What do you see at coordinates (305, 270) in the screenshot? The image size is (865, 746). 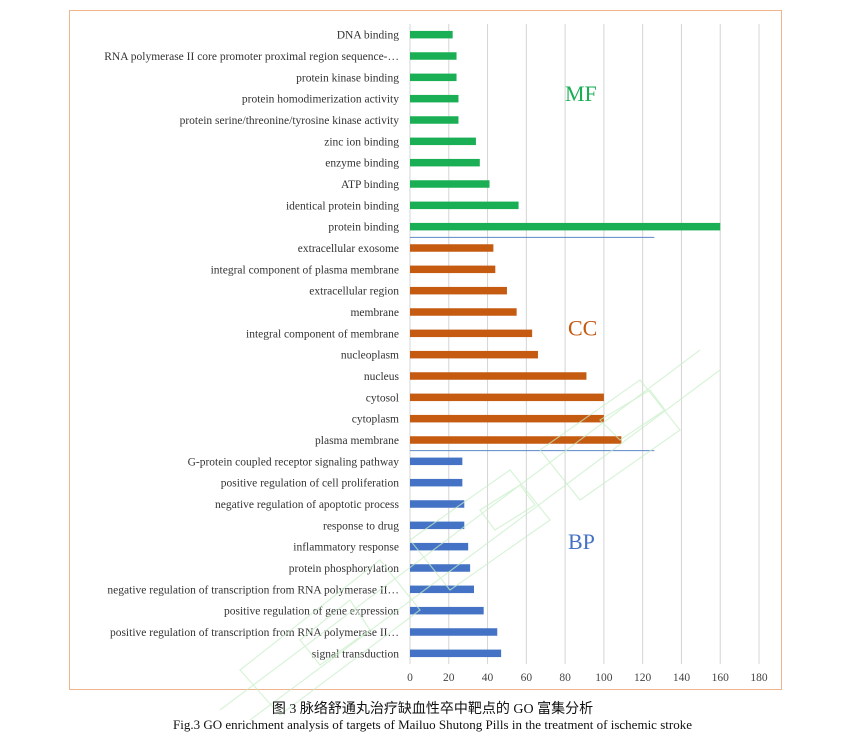 I see `category-label: integral component of plasma membrane` at bounding box center [305, 270].